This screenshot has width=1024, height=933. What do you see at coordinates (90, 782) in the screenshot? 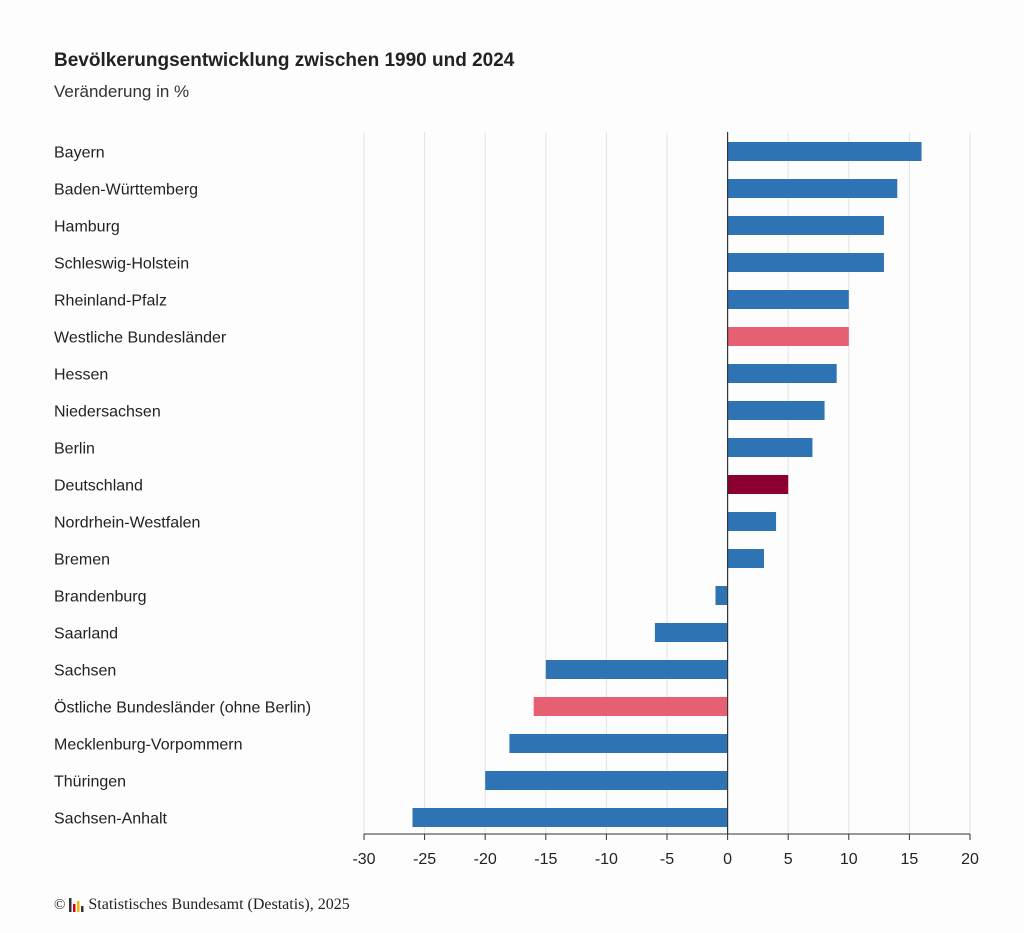
I see `category-label: Thüringen` at bounding box center [90, 782].